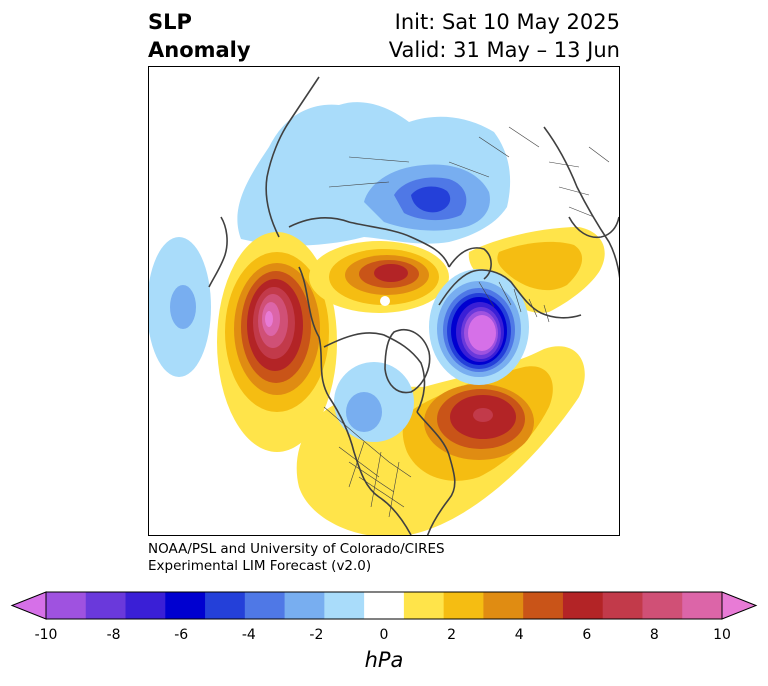 This screenshot has height=686, width=768. What do you see at coordinates (519, 635) in the screenshot?
I see `colorbar-tick-label: 4` at bounding box center [519, 635].